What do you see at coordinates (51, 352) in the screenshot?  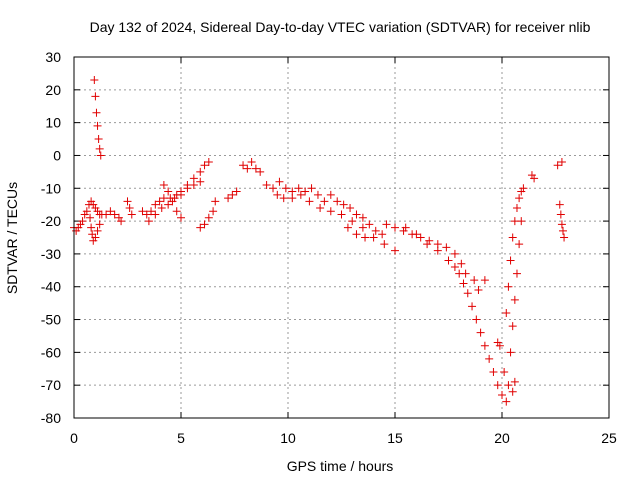 I see `y-tick-label: -60` at bounding box center [51, 352].